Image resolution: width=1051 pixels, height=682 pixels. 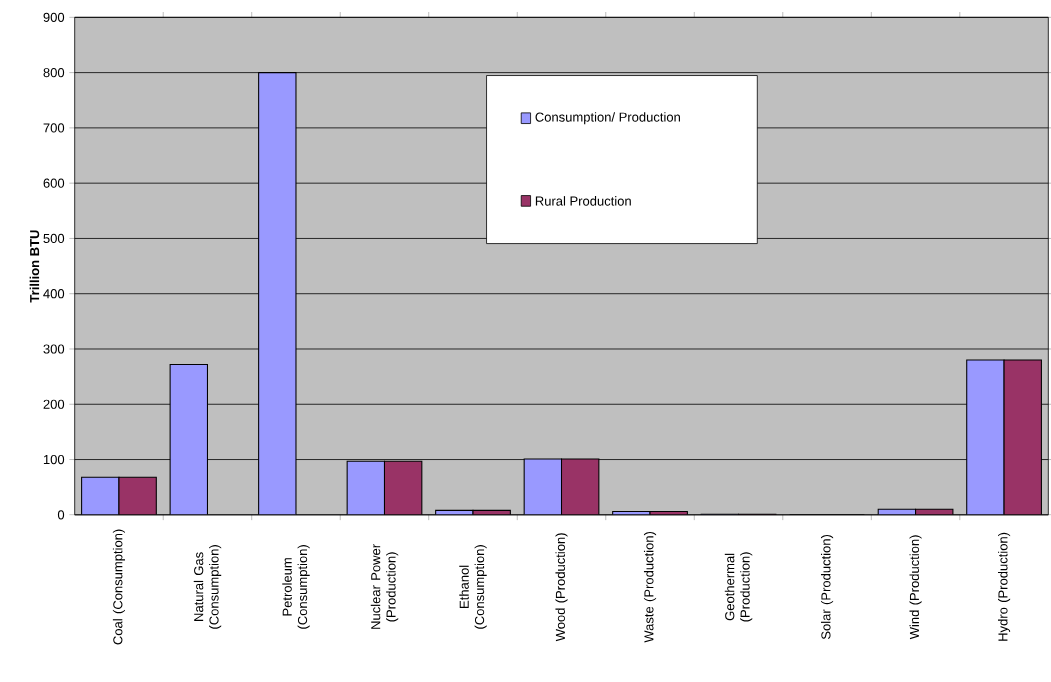 What do you see at coordinates (915, 587) in the screenshot?
I see `x-tick-label: Wind (Production)` at bounding box center [915, 587].